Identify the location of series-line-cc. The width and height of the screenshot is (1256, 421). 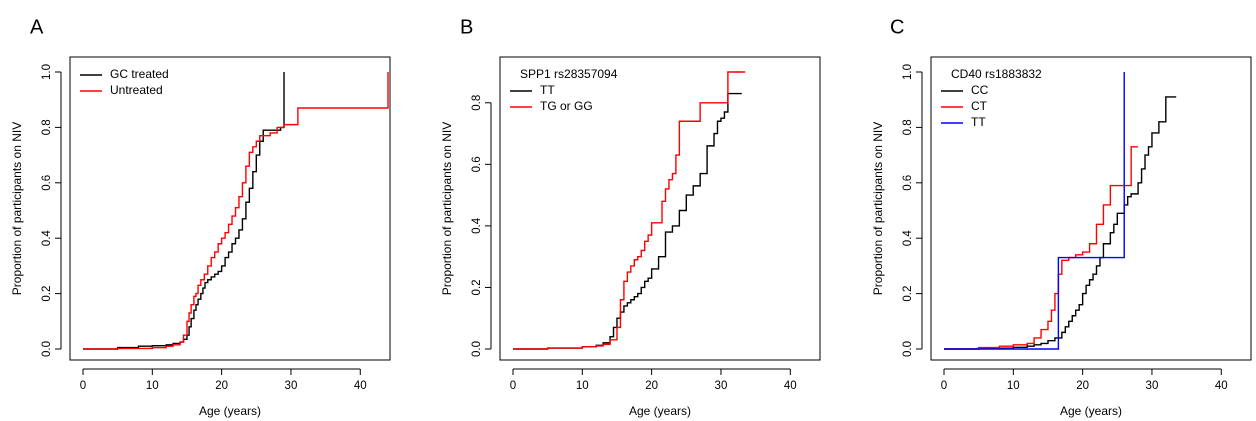
(1060, 223).